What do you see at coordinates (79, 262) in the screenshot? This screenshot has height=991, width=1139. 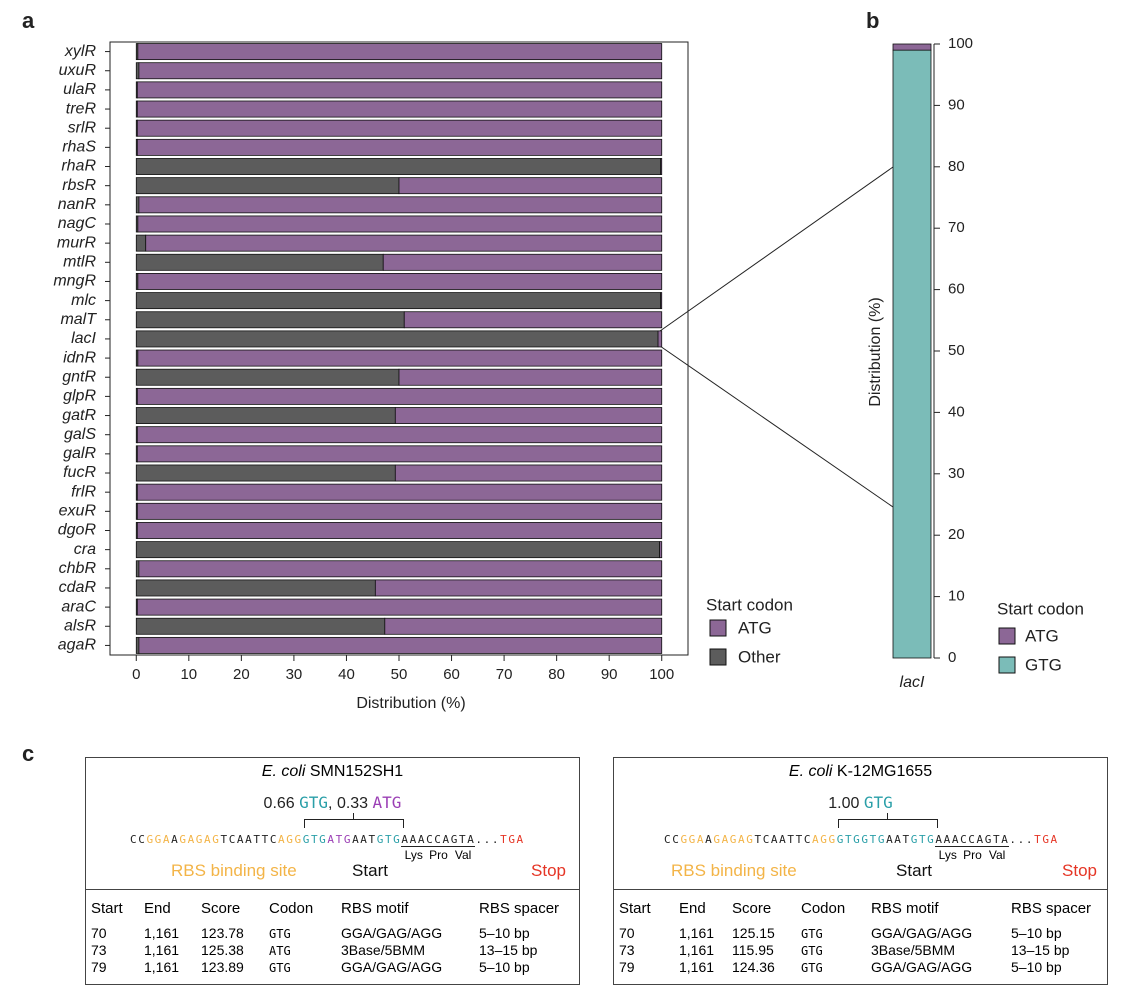 I see `y-tick-label: mtlR` at bounding box center [79, 262].